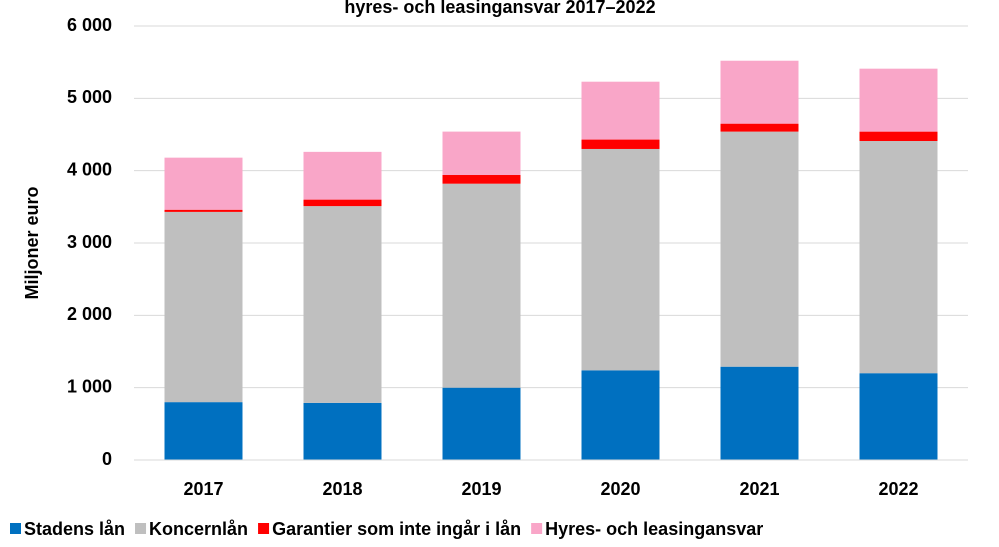  Describe the element at coordinates (342, 489) in the screenshot. I see `x-tick-label: 2018` at that location.